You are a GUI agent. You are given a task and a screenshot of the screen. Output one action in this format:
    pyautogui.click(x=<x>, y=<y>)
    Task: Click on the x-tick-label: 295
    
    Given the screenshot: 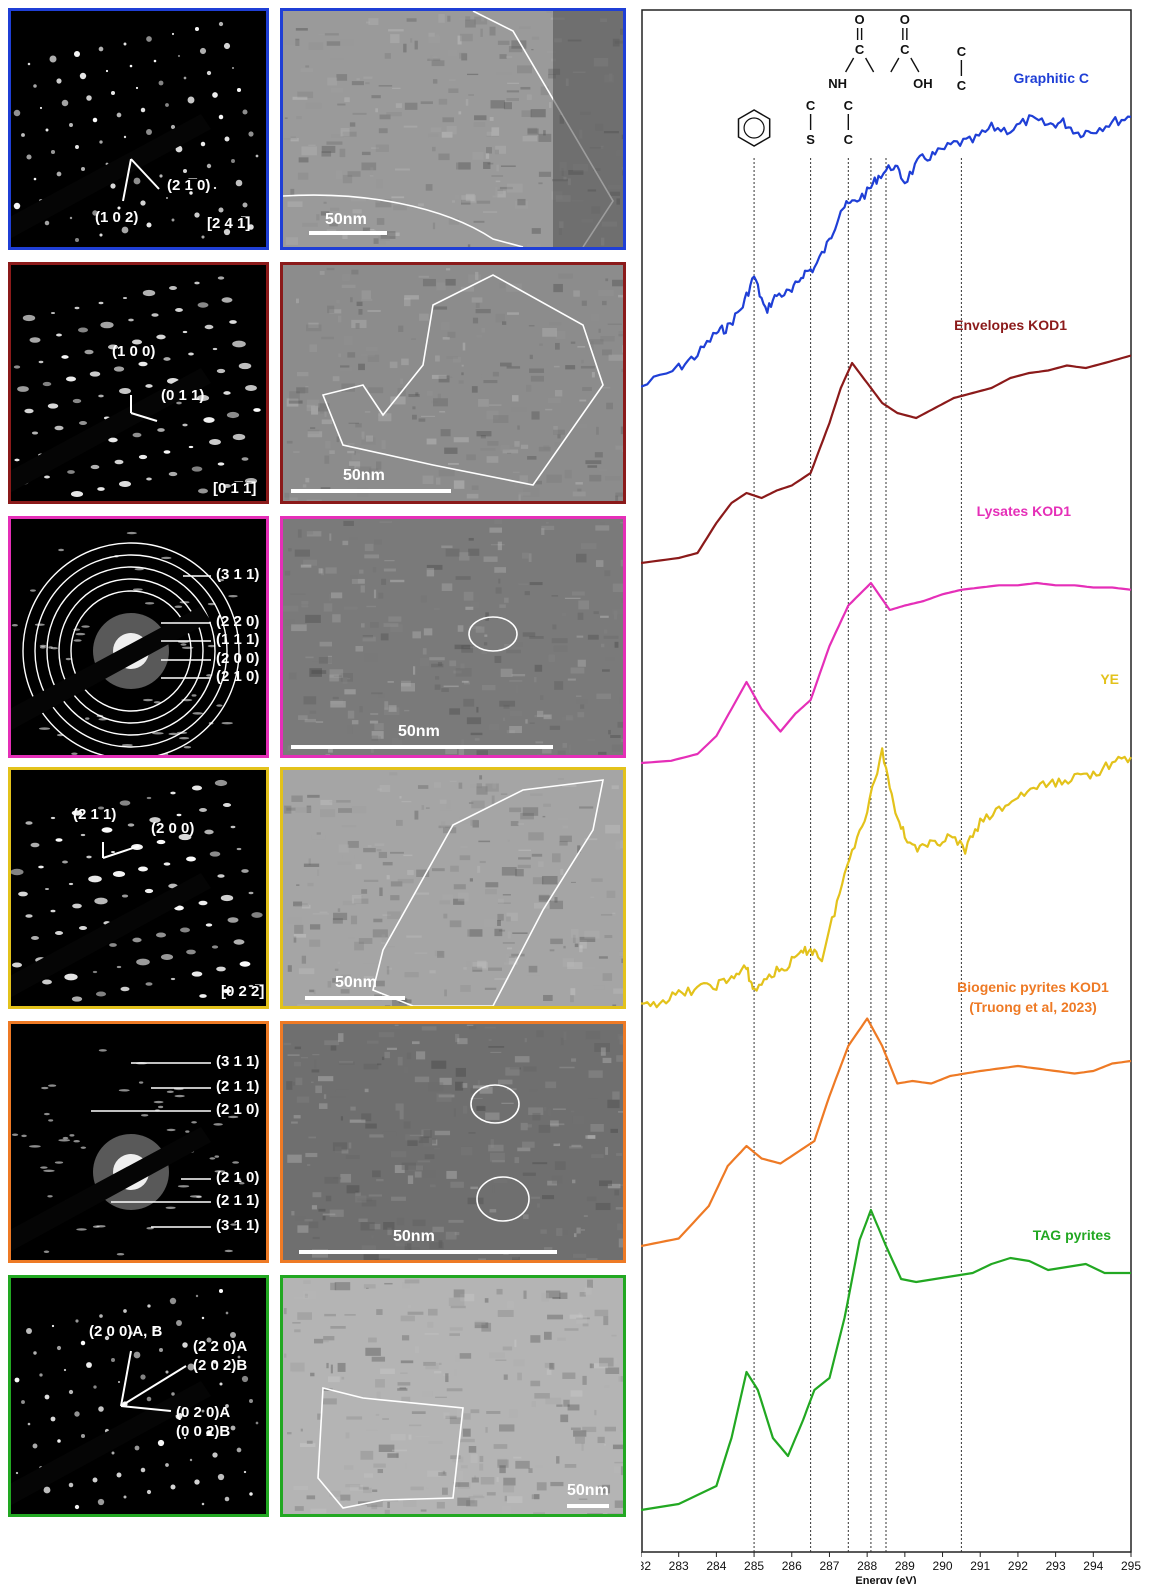 What is the action you would take?
    pyautogui.click(x=1131, y=1566)
    